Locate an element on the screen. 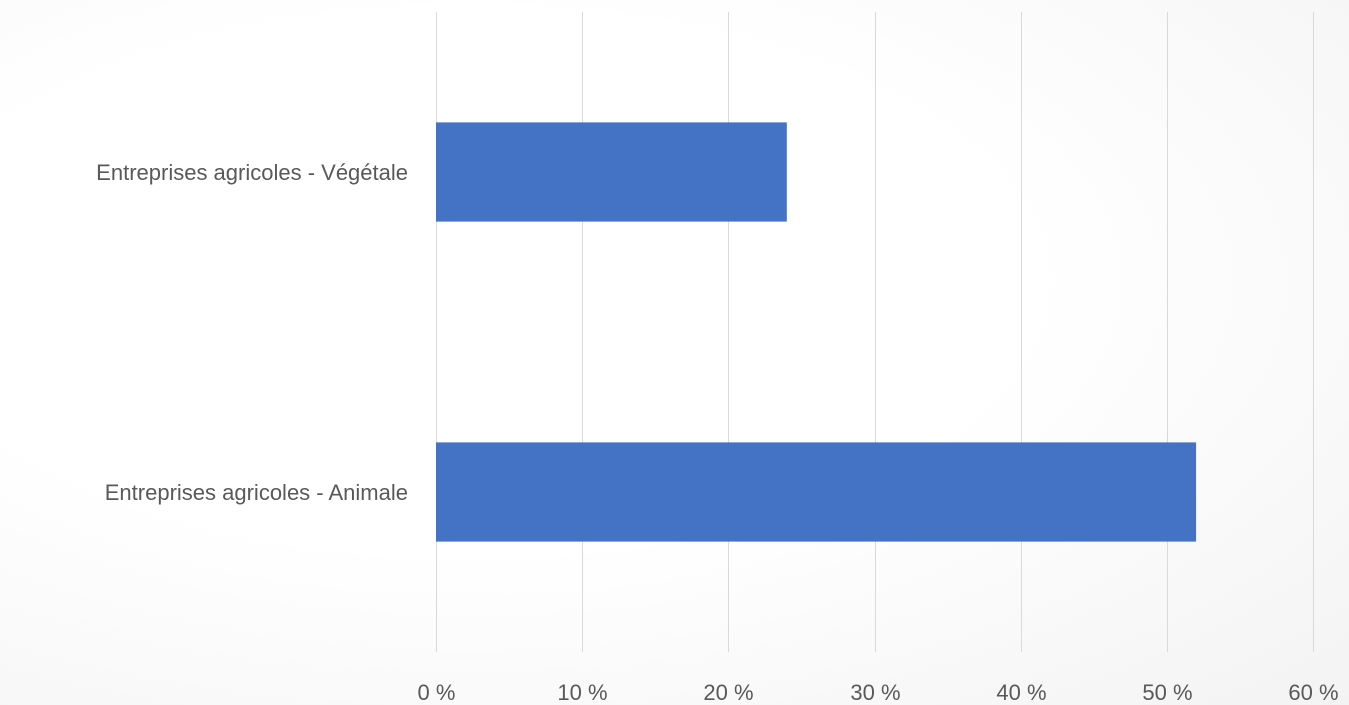 Image resolution: width=1349 pixels, height=705 pixels. x-tick-label: 60 % is located at coordinates (1313, 692).